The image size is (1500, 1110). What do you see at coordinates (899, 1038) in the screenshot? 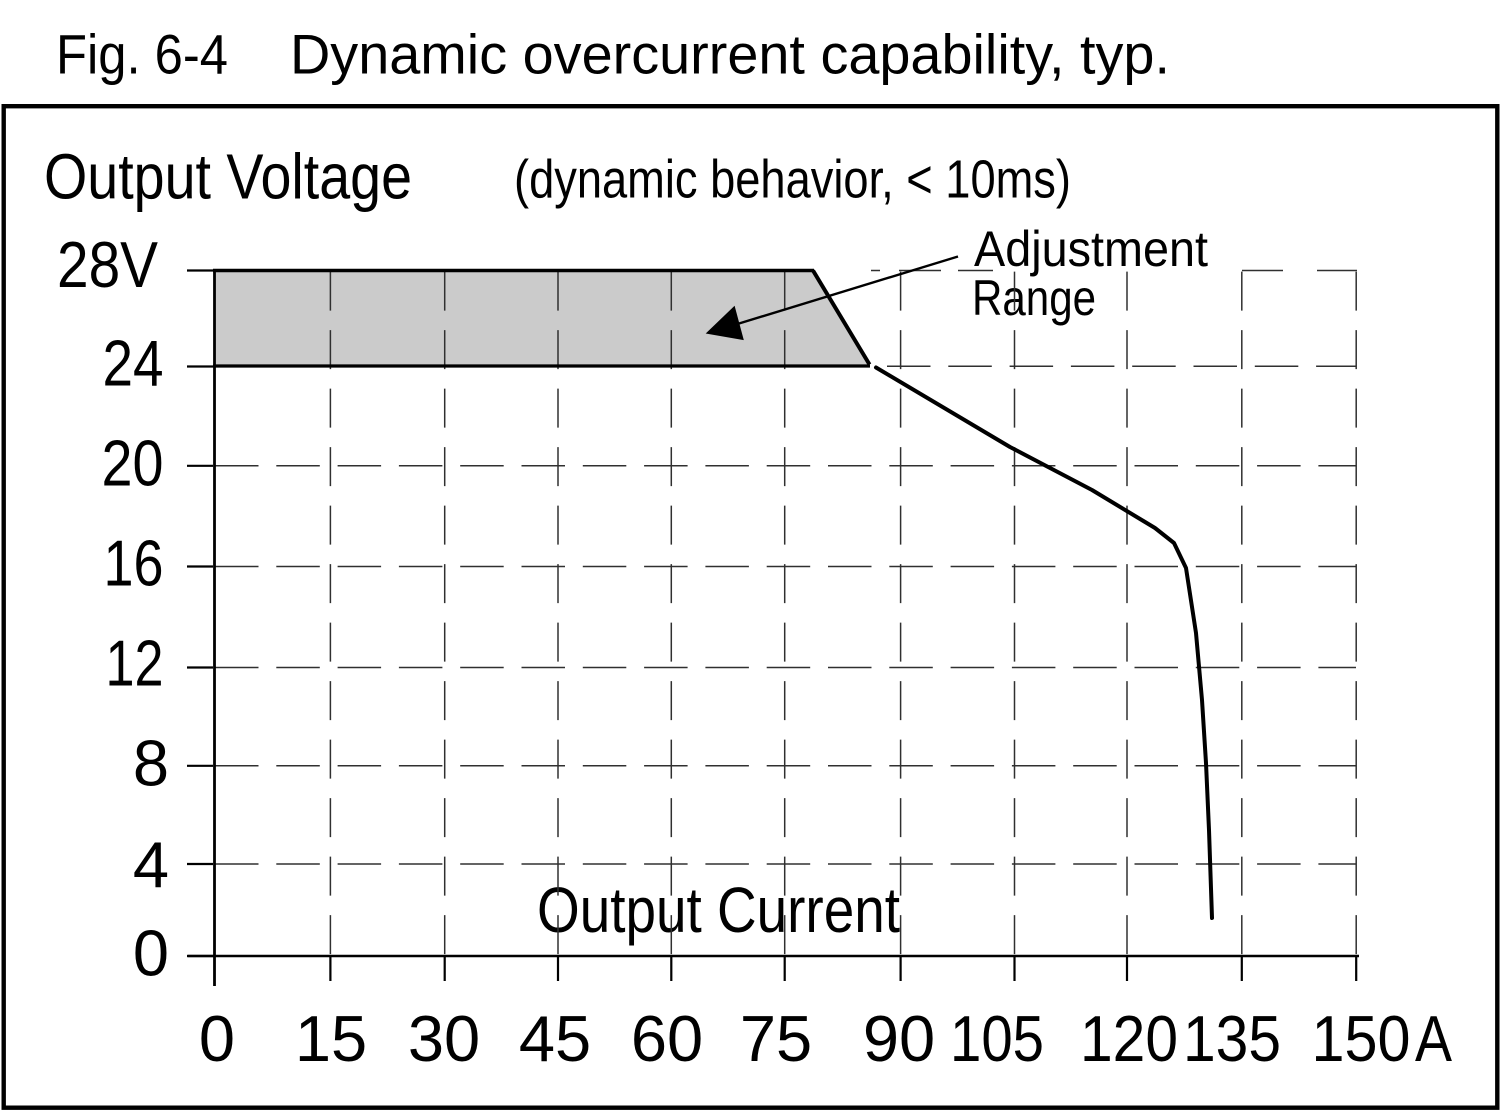
I see `svg-text: 90` at bounding box center [899, 1038].